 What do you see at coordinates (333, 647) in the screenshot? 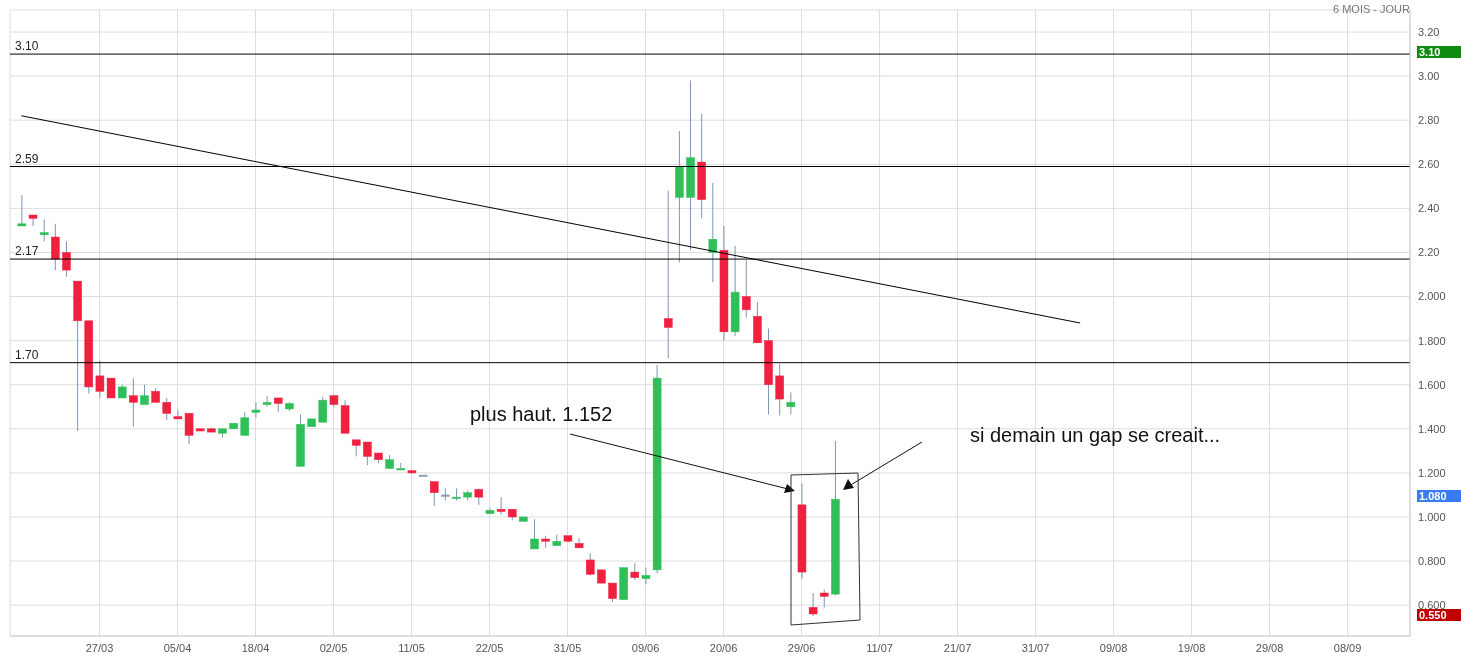
I see `x-tick-label: 02/05` at bounding box center [333, 647].